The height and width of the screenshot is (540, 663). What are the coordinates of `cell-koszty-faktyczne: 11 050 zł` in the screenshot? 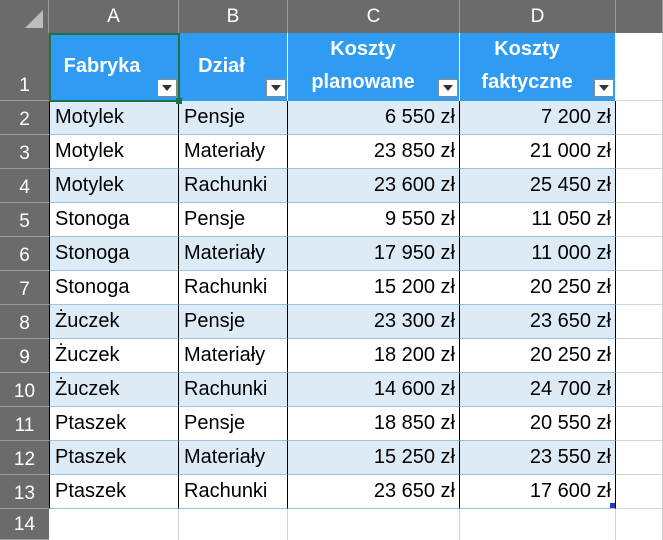 It's located at (538, 220).